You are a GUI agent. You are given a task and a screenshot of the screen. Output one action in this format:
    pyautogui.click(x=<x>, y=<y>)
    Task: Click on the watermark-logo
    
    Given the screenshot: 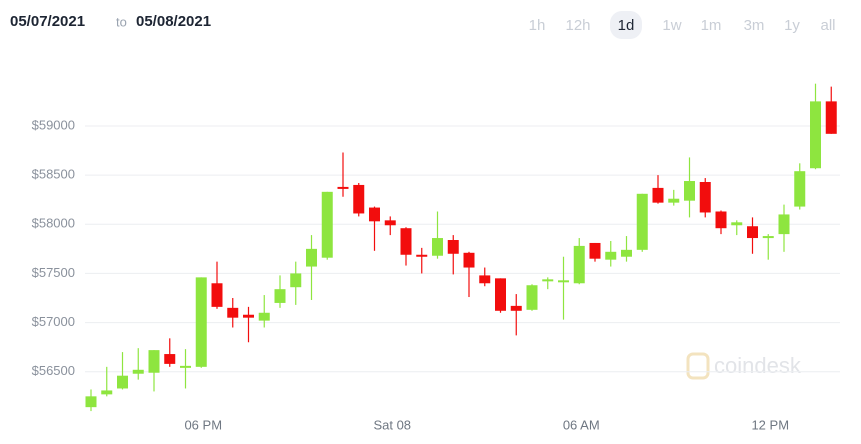 What is the action you would take?
    pyautogui.click(x=698, y=366)
    